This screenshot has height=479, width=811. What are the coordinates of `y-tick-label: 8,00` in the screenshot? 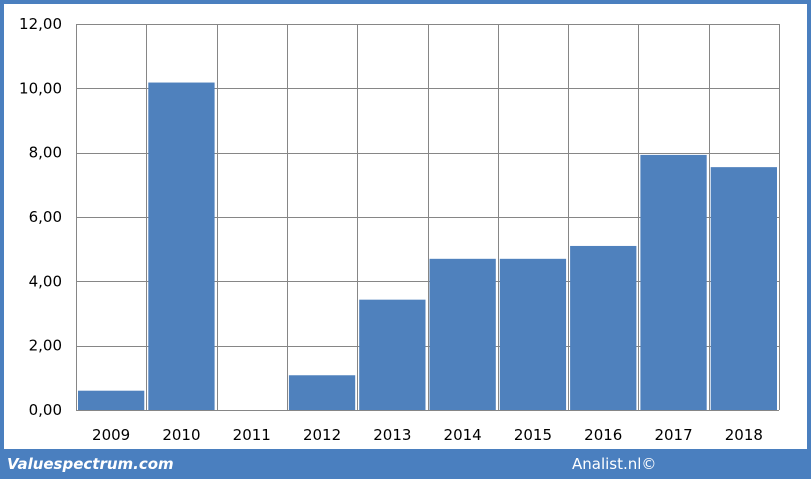 It's located at (45, 153).